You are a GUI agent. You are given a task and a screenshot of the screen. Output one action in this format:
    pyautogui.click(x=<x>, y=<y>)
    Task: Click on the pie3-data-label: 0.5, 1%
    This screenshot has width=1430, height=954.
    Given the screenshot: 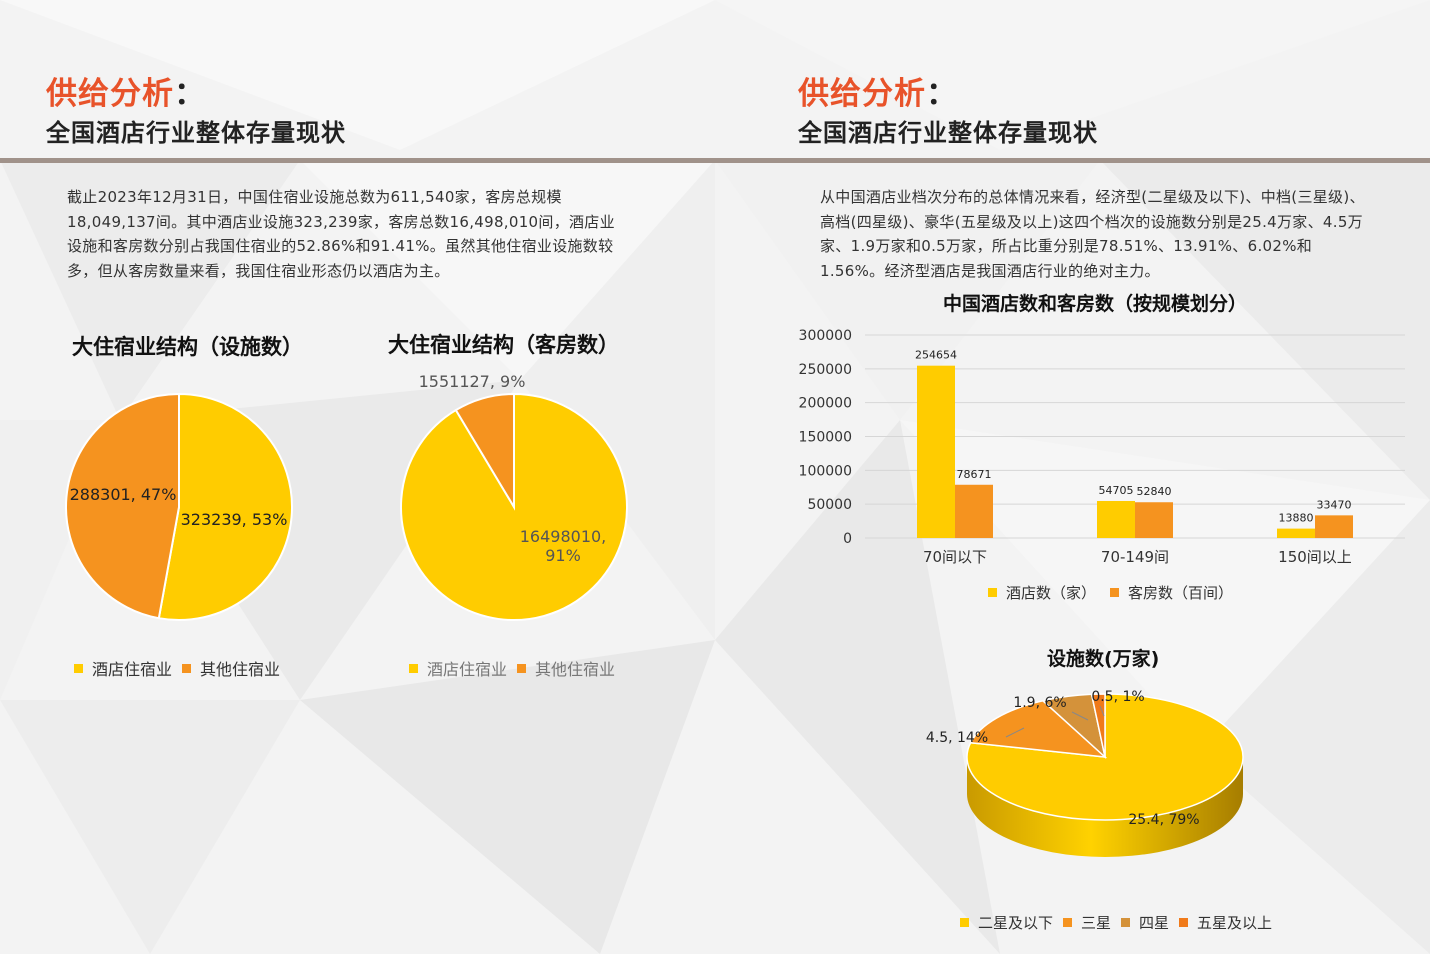 What is the action you would take?
    pyautogui.click(x=1117, y=697)
    